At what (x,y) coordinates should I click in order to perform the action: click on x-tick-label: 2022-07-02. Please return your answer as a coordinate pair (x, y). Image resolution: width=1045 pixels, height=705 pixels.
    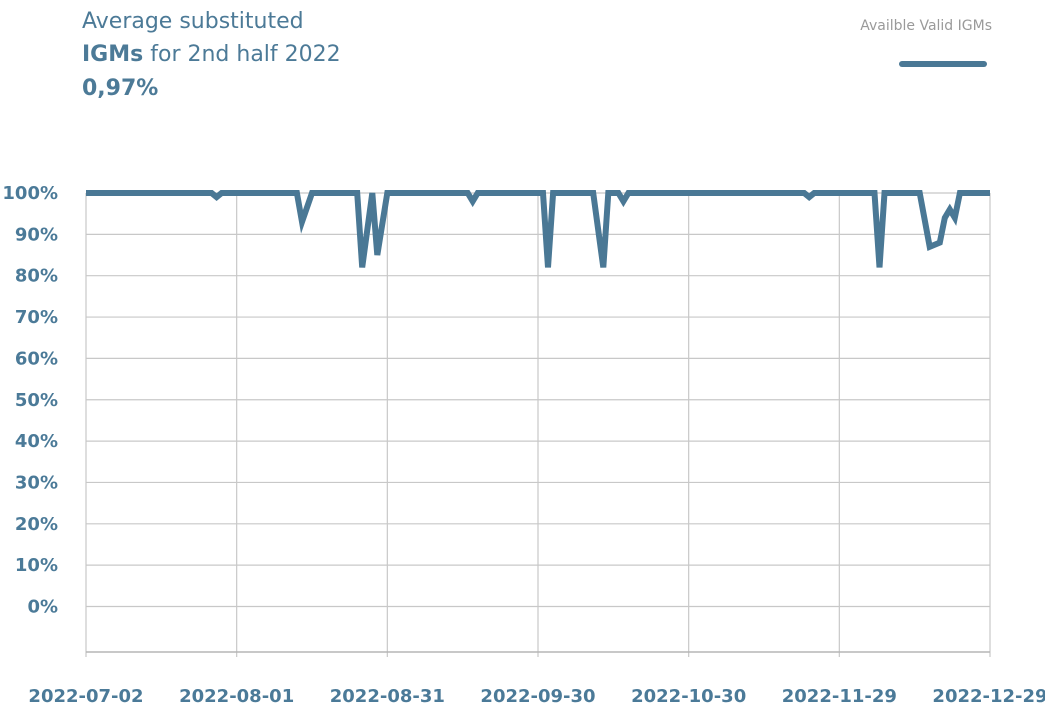
    Looking at the image, I should click on (85, 695).